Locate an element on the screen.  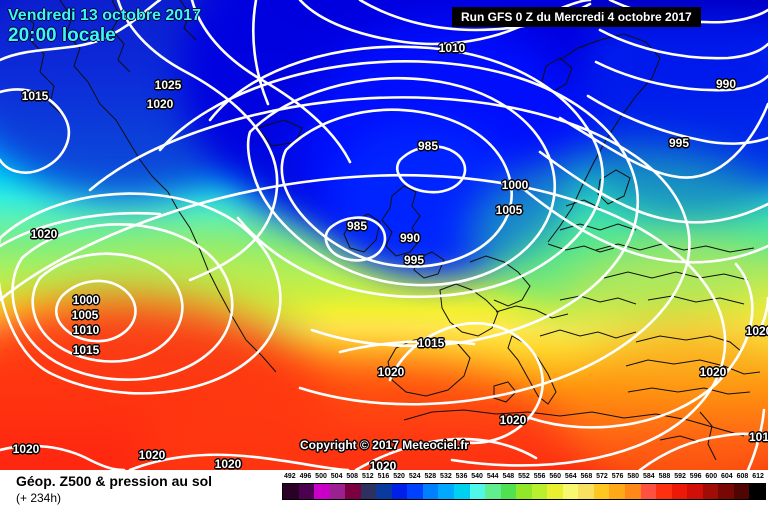
colorbar-tick-572: 572 is located at coordinates (602, 476).